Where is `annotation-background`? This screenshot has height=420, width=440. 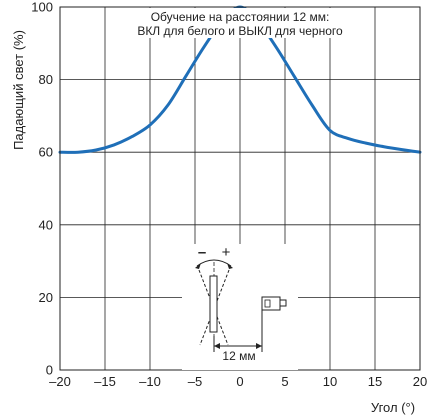
annotation-background is located at coordinates (240, 23).